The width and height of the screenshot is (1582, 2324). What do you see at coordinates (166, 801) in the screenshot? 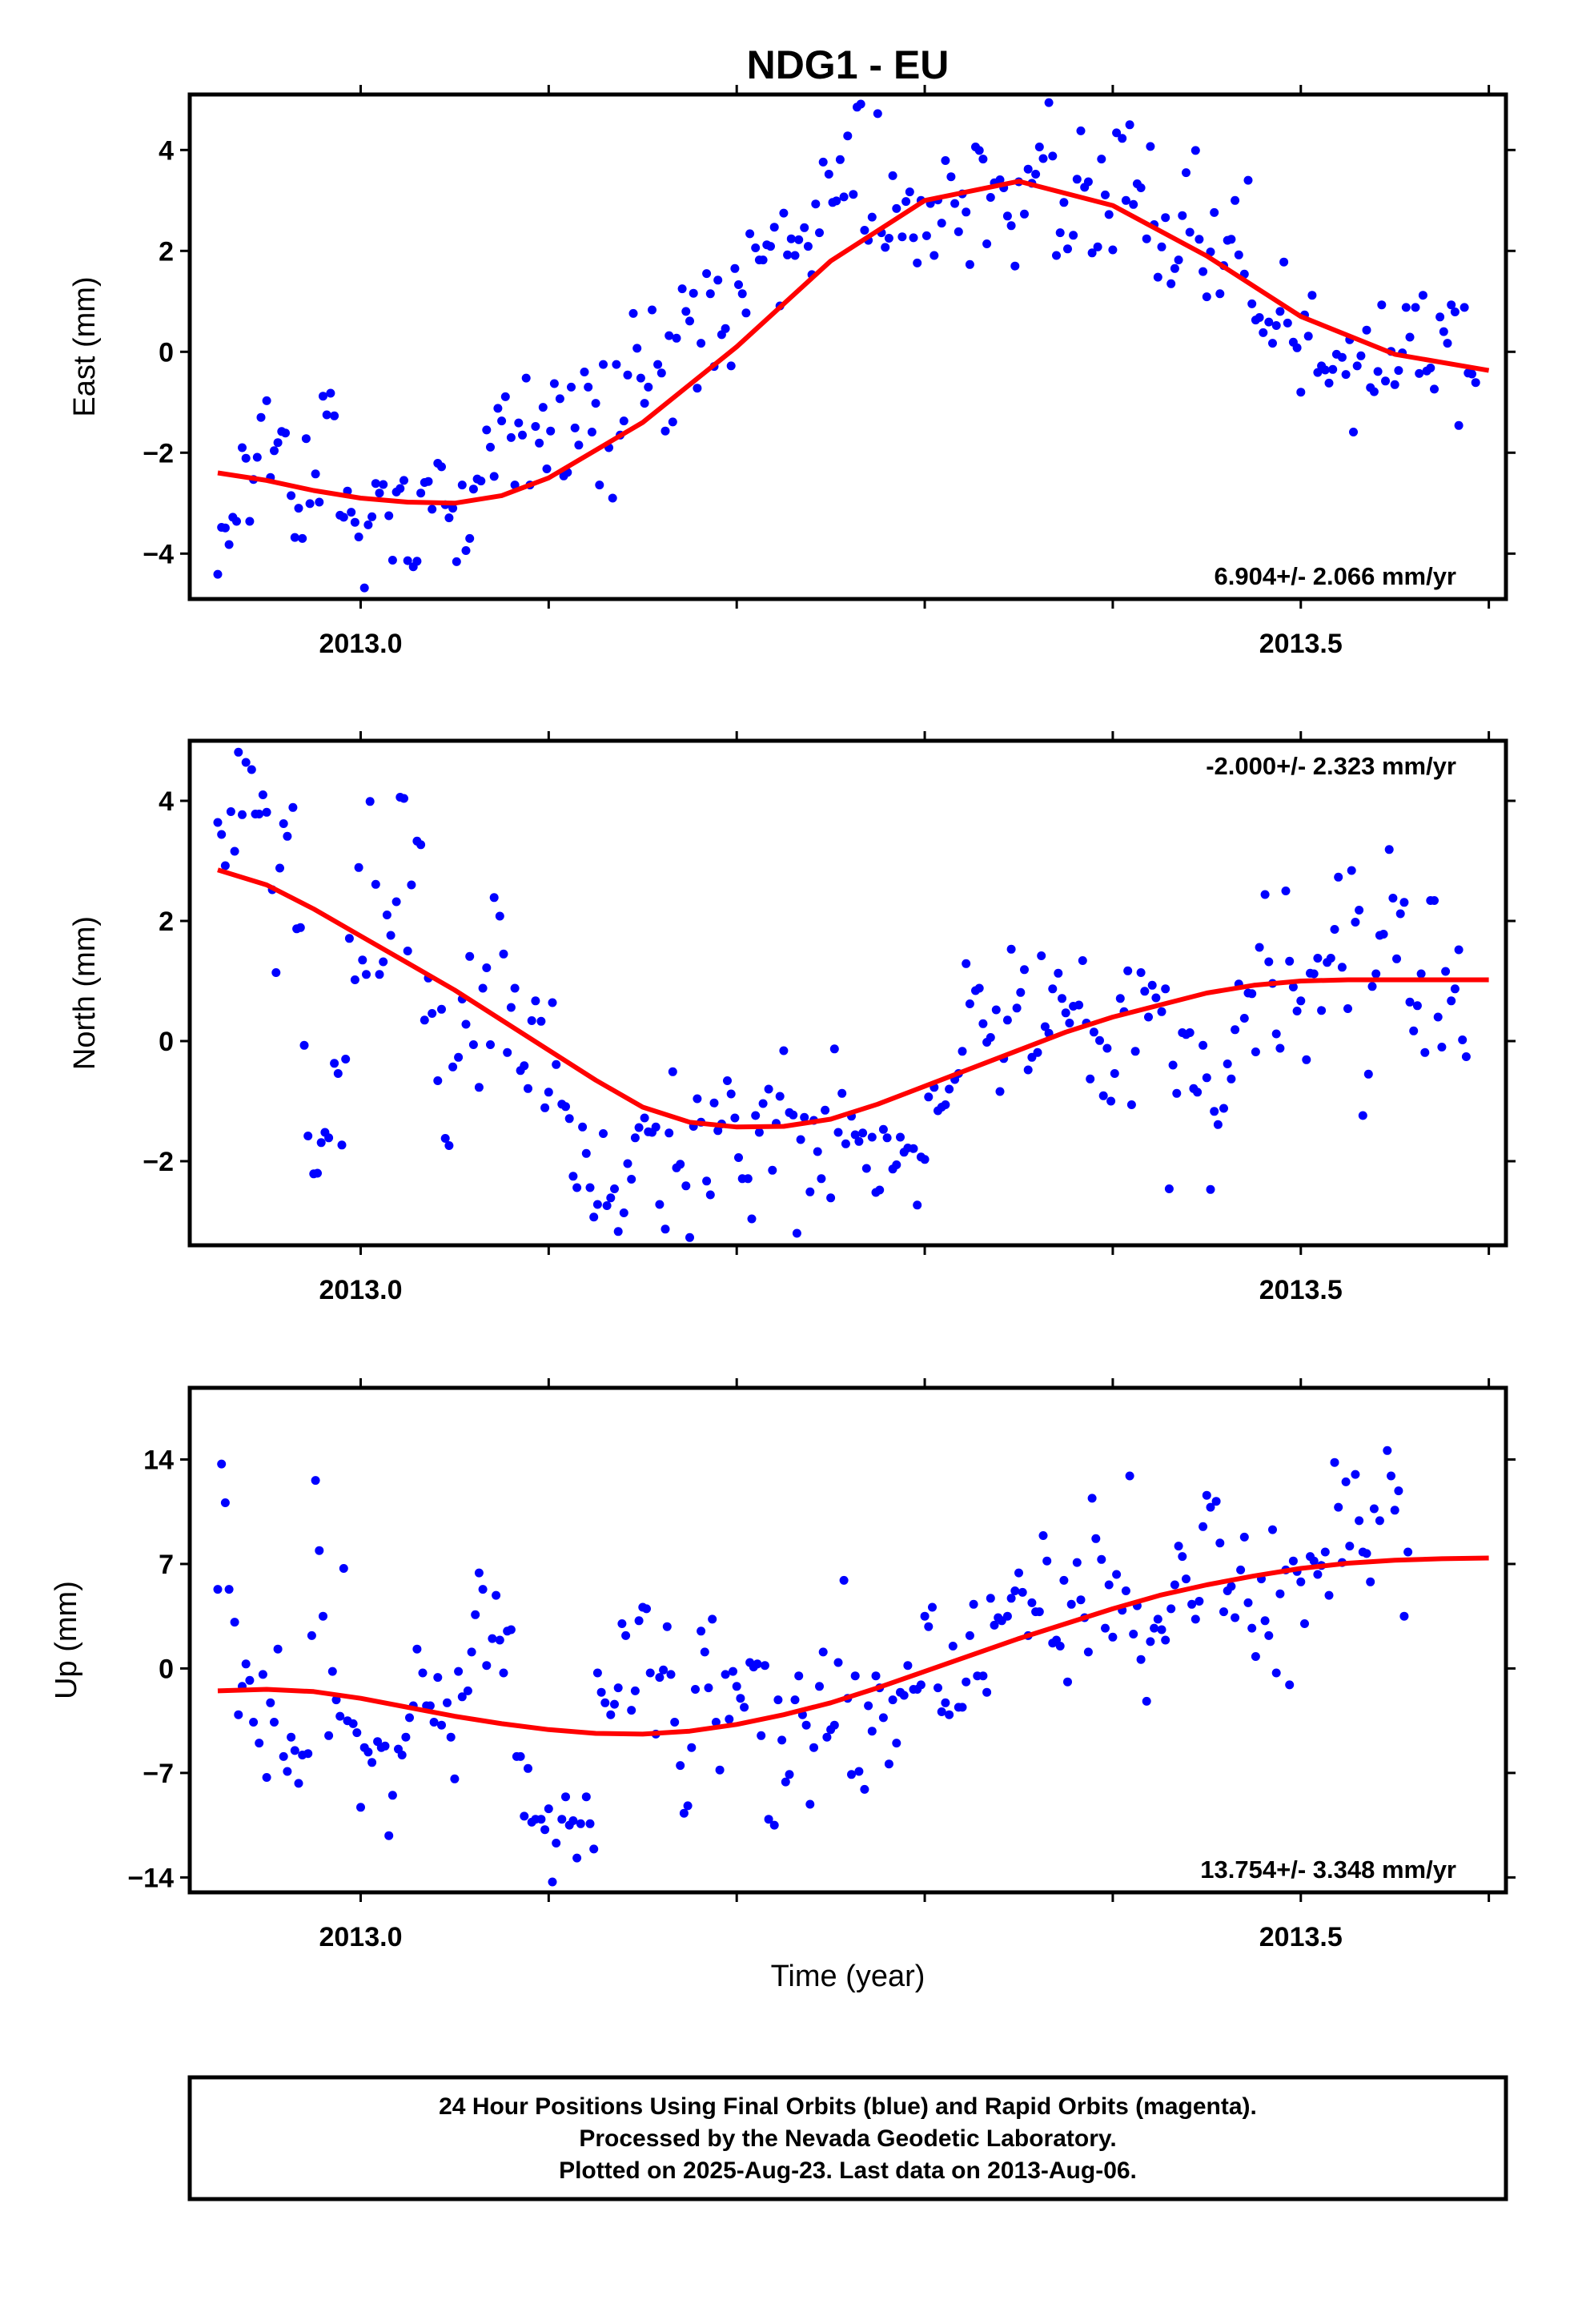
I see `north-y-tick-label: 4` at bounding box center [166, 801].